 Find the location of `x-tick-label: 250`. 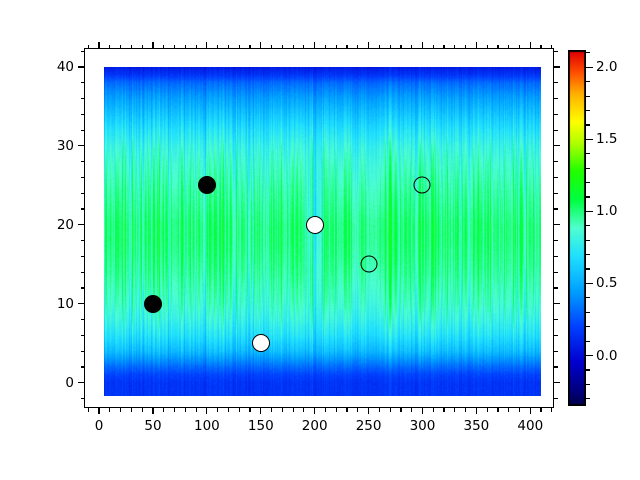

x-tick-label: 250 is located at coordinates (368, 426).